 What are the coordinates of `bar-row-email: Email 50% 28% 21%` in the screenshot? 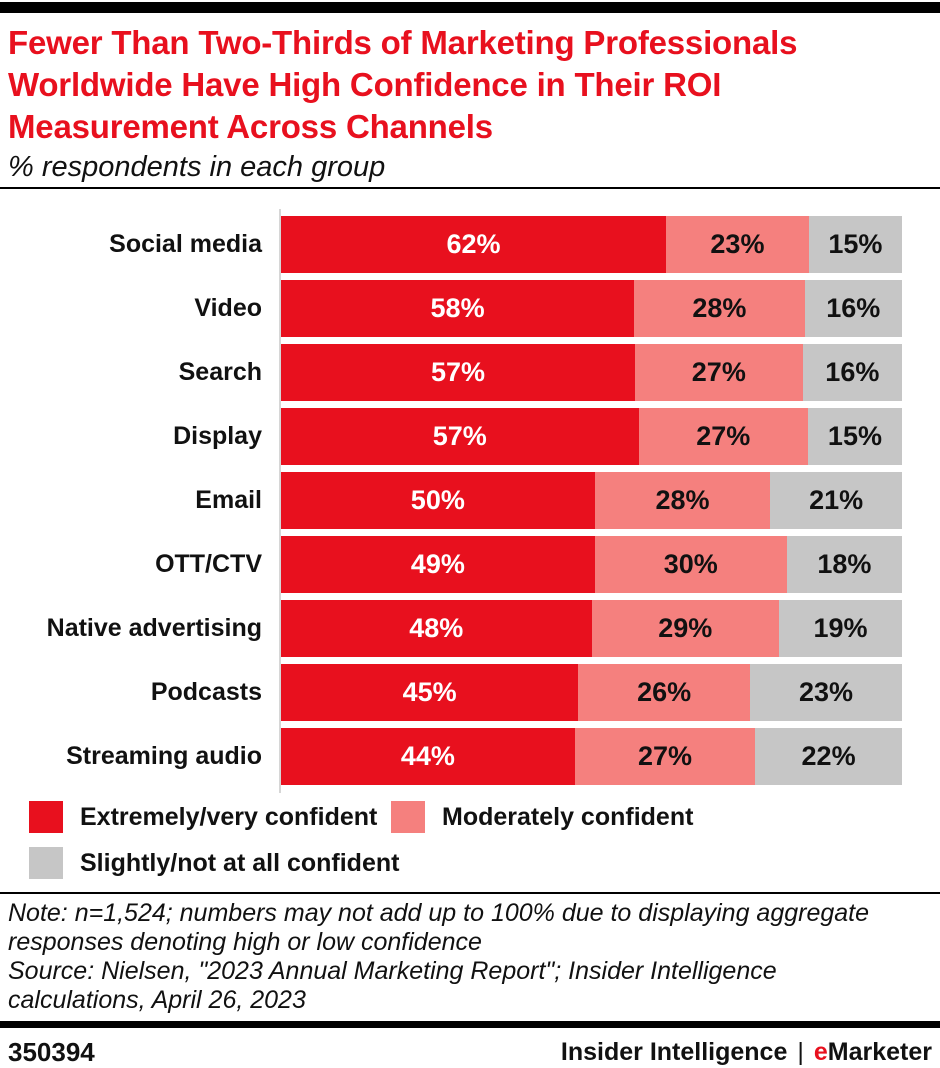 It's located at (470, 500).